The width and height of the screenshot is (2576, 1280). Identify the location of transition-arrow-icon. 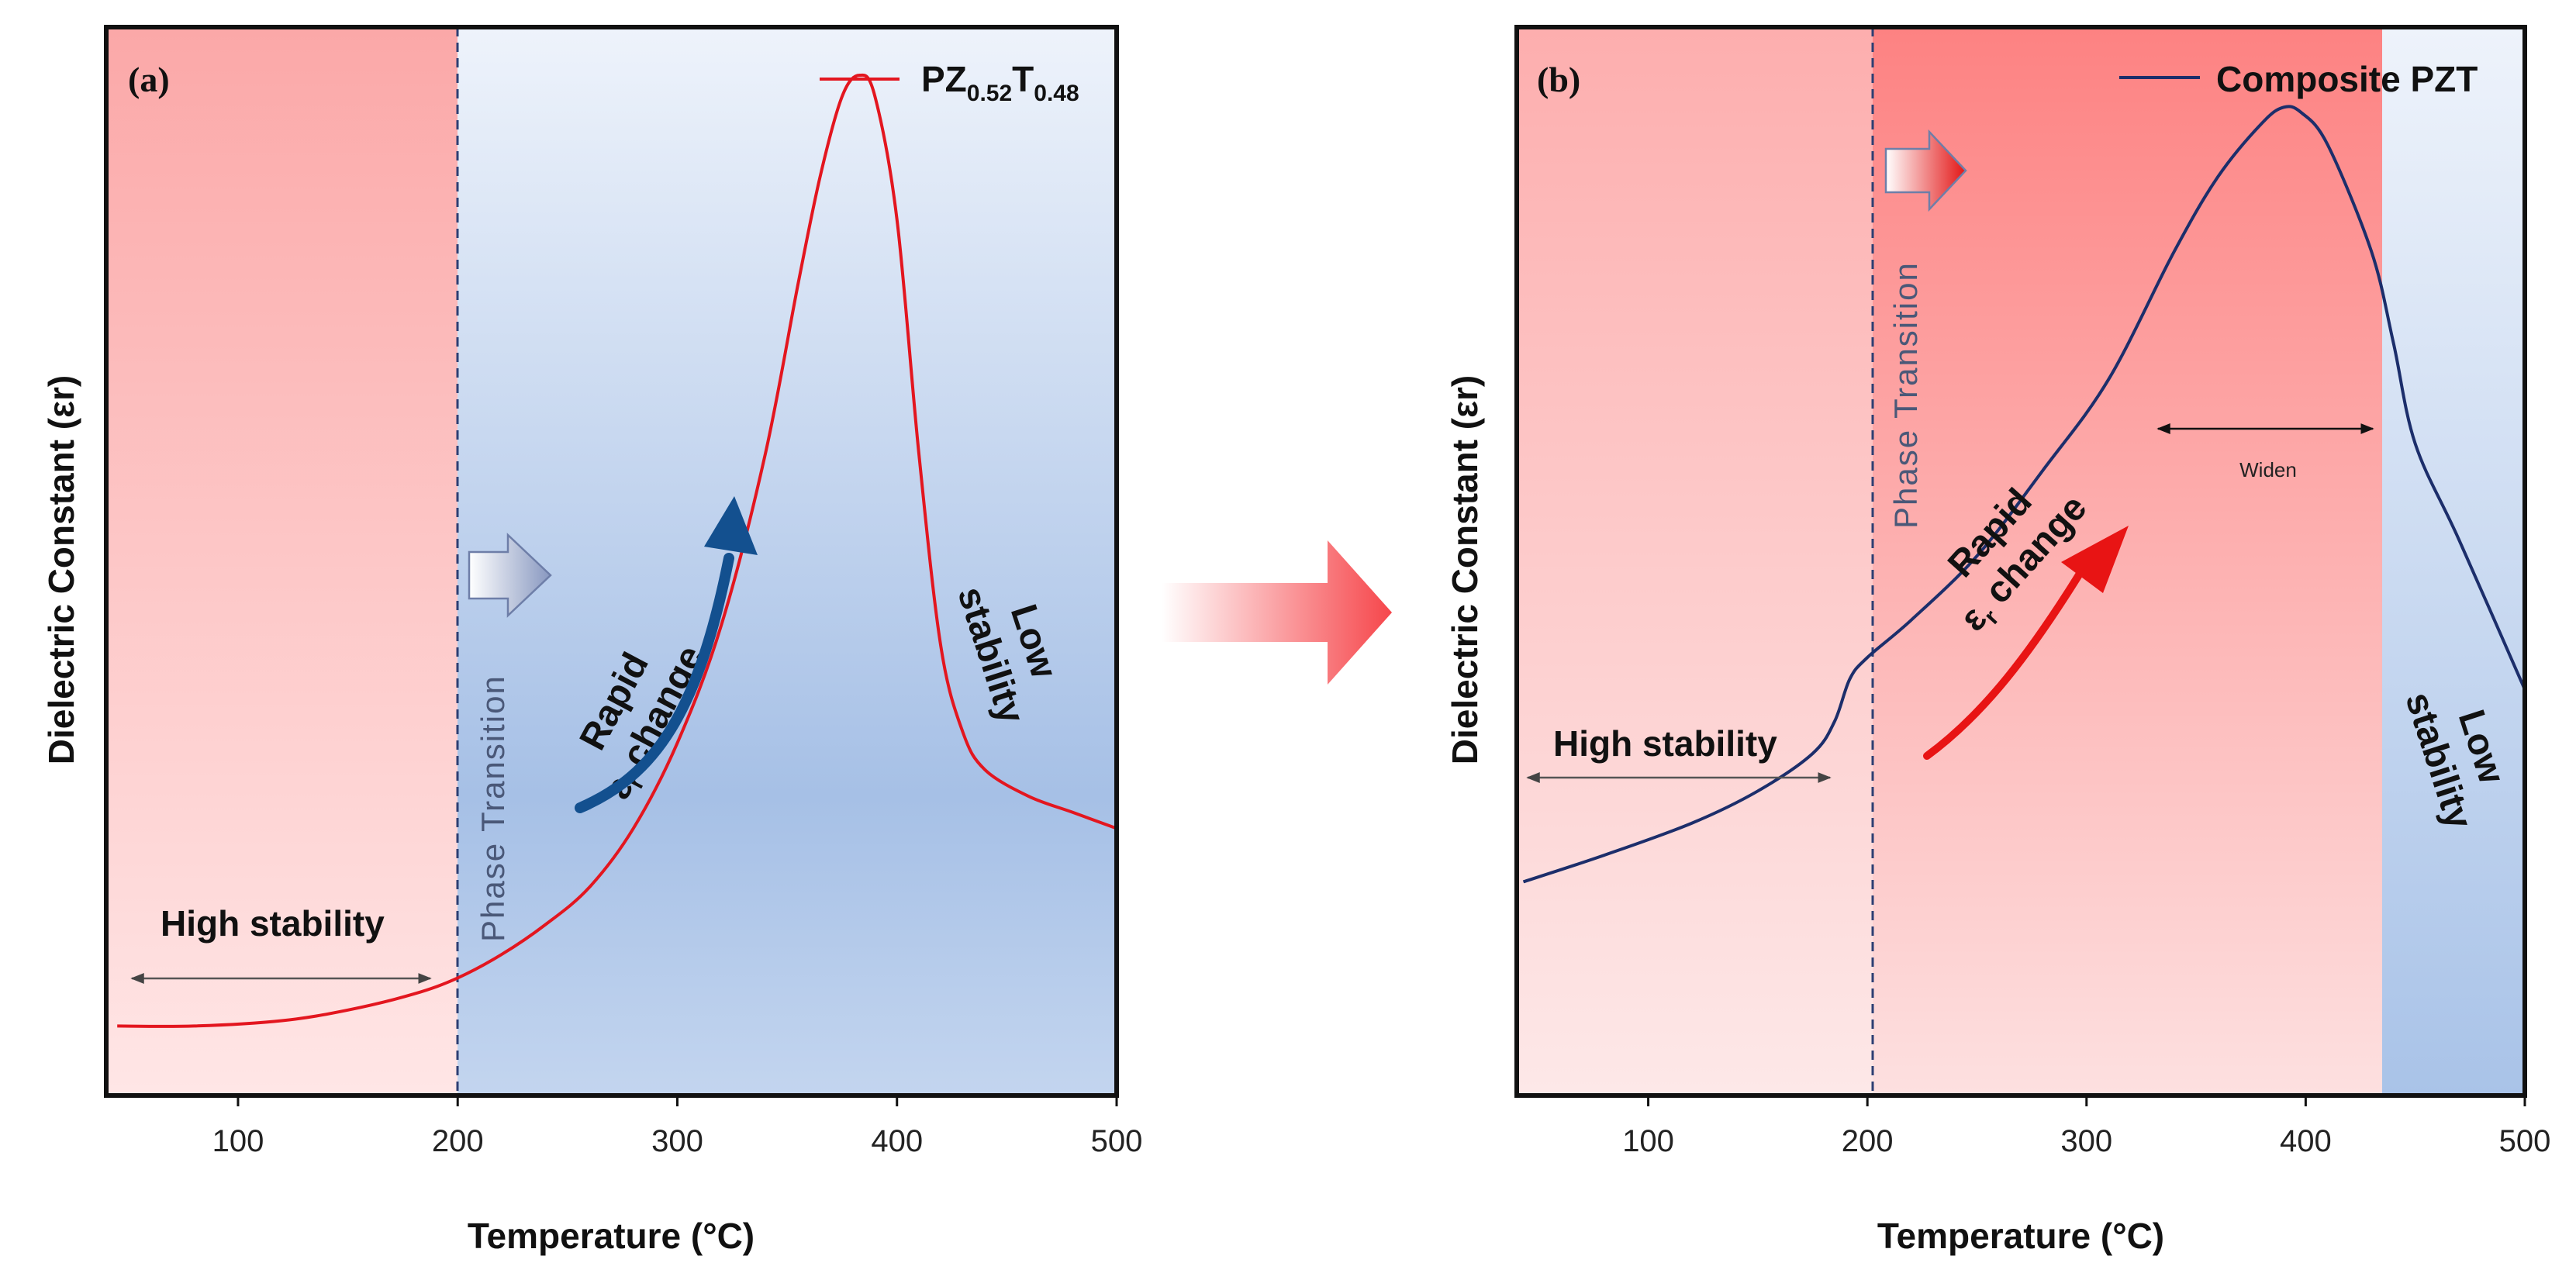
(1277, 612).